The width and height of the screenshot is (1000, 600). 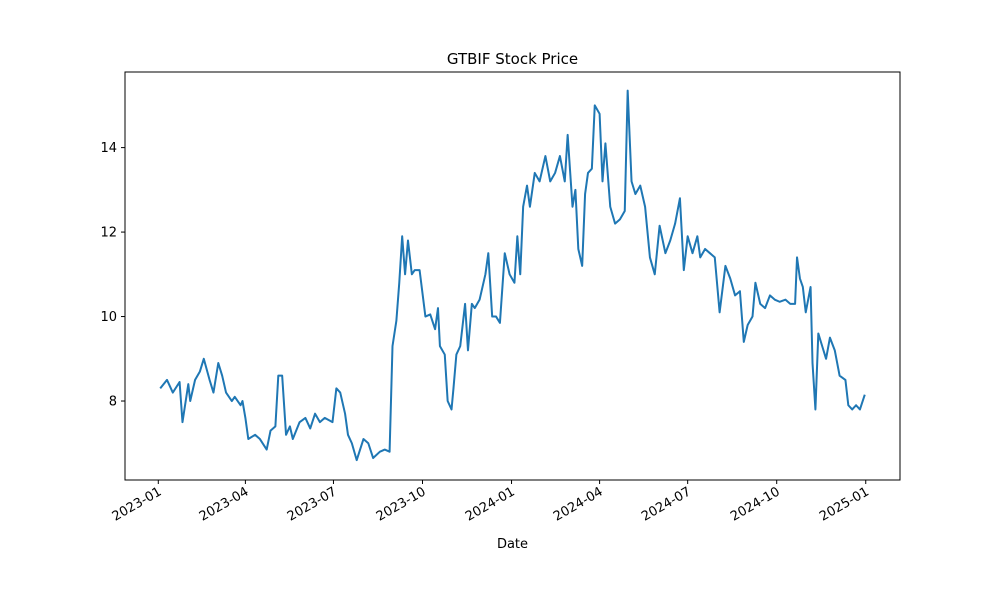 I want to click on y-tick-label: 10, so click(x=108, y=317).